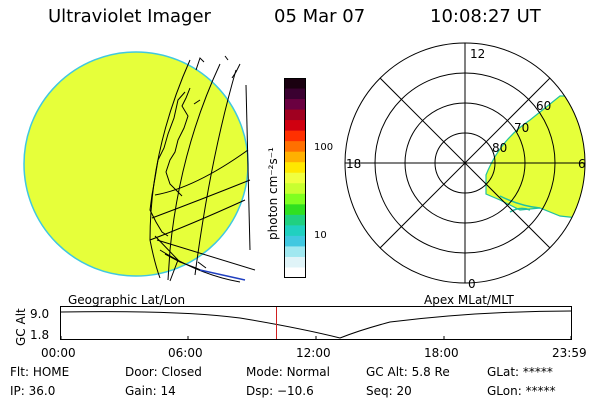  Describe the element at coordinates (543, 106) in the screenshot. I see `lat-label-60: 60` at that location.